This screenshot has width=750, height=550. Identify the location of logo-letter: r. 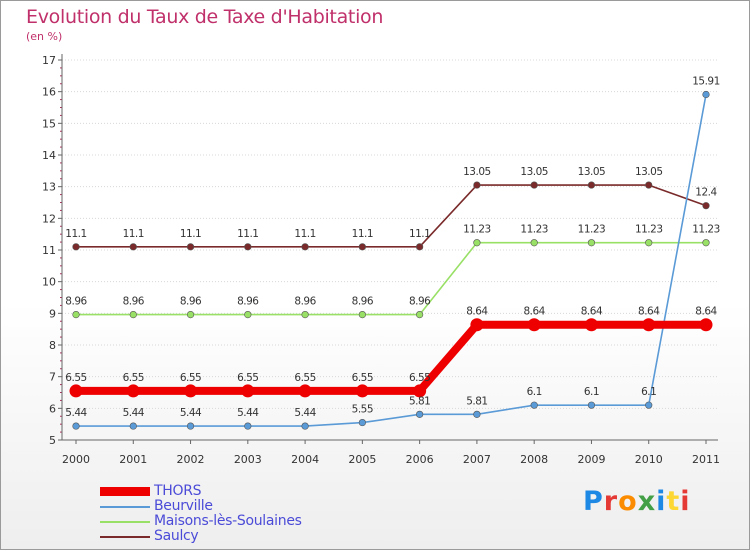
(611, 501).